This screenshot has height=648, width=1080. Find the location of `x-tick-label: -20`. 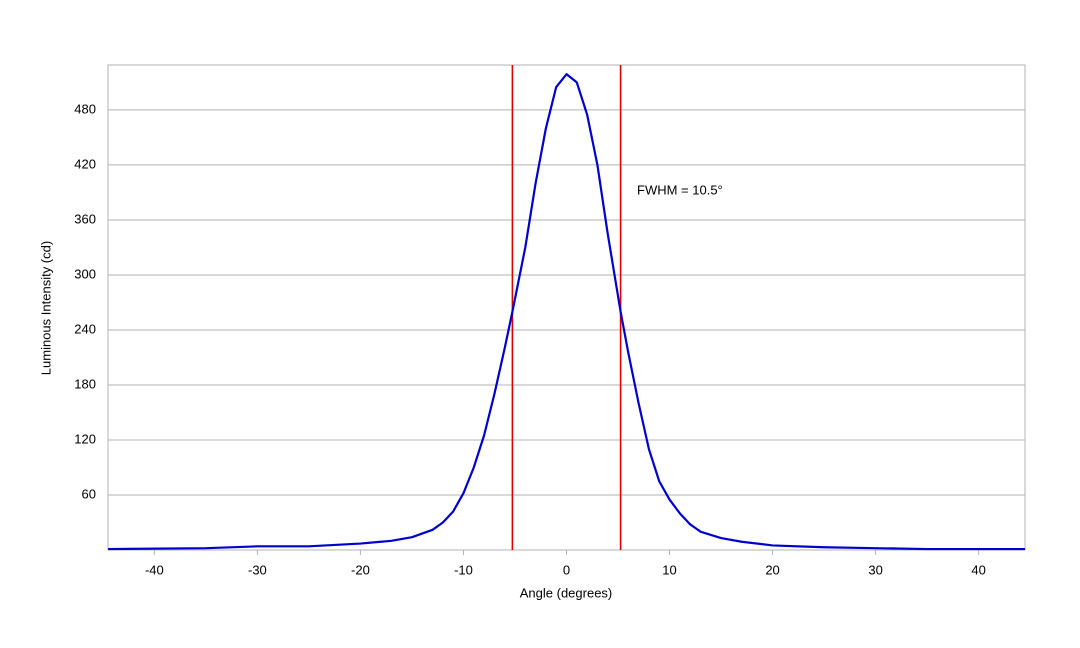

x-tick-label: -20 is located at coordinates (360, 569).